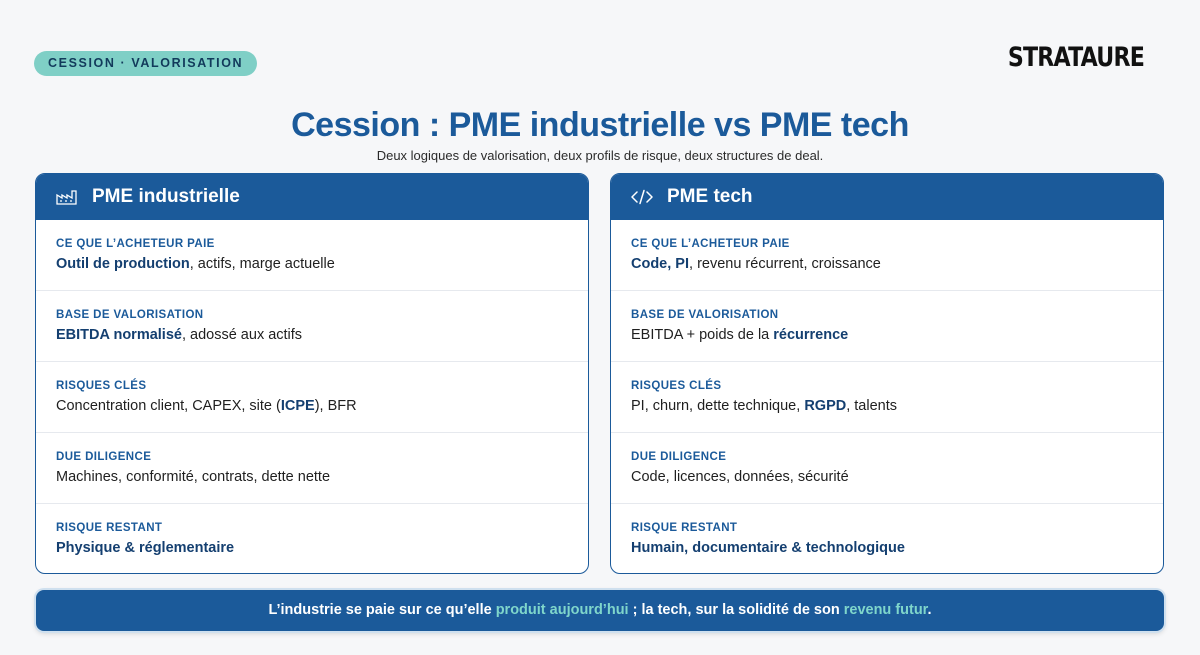  Describe the element at coordinates (929, 610) in the screenshot. I see `banner-text: .` at that location.